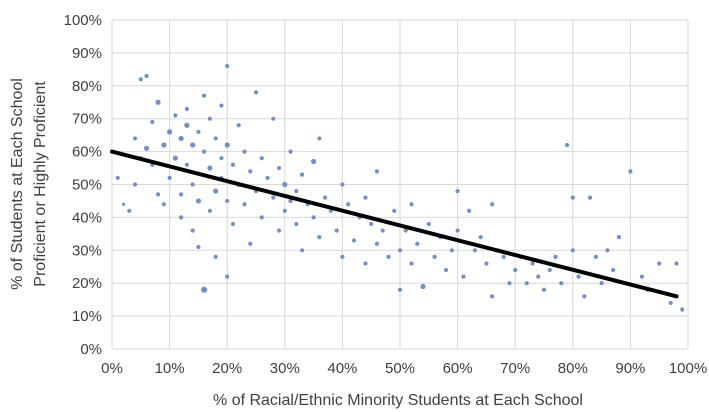 The image size is (709, 412). What do you see at coordinates (87, 86) in the screenshot?
I see `y-tick-label: 80%` at bounding box center [87, 86].